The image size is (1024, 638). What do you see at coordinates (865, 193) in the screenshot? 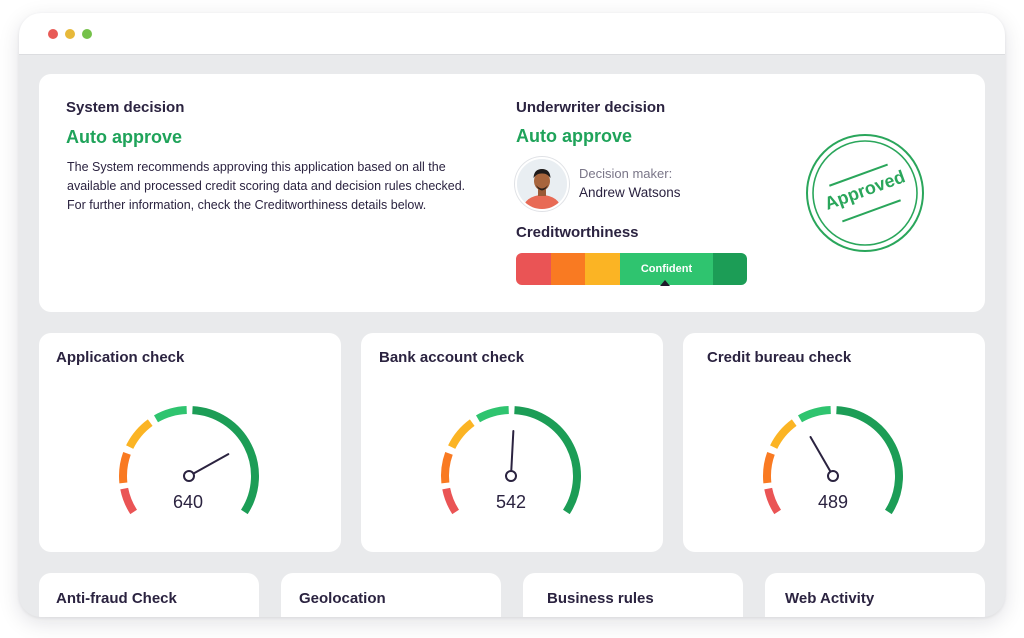
I see `approved-stamp: Approved` at bounding box center [865, 193].